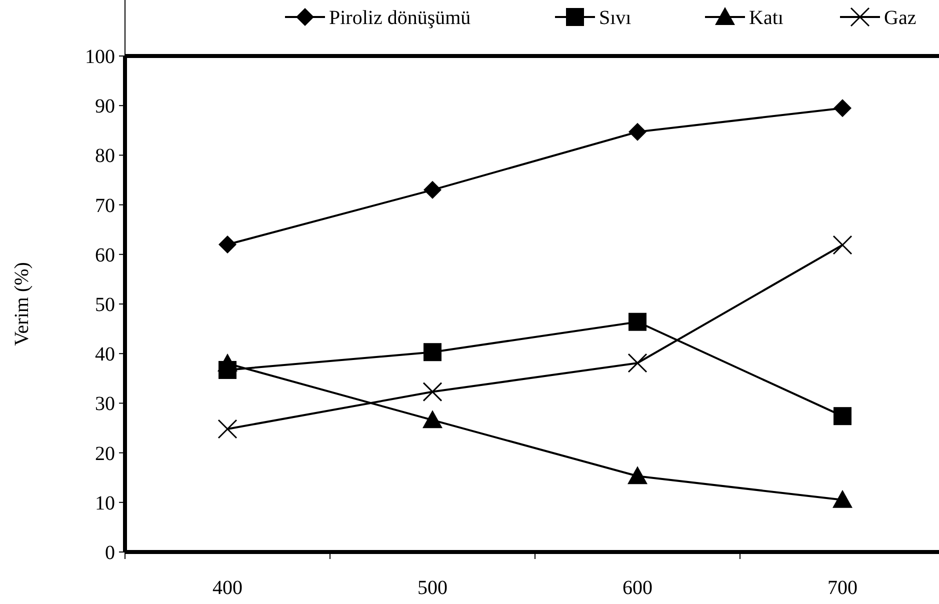  Describe the element at coordinates (105, 107) in the screenshot. I see `y-tick-label: 90` at that location.